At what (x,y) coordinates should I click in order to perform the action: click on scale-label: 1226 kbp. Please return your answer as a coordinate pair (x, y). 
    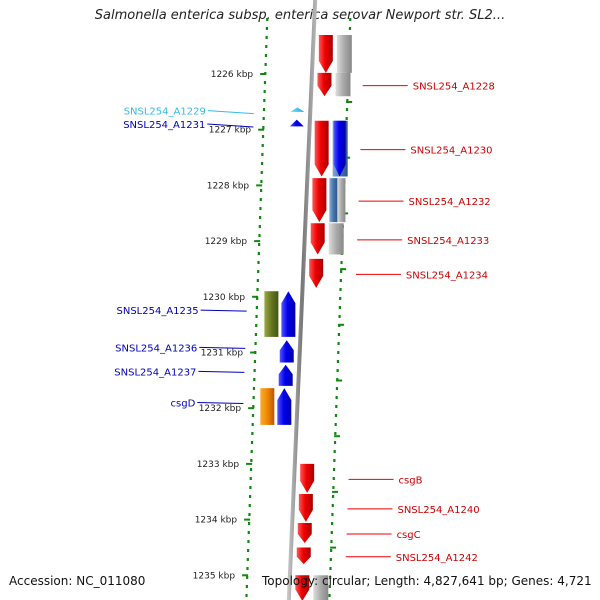
    Looking at the image, I should click on (232, 75).